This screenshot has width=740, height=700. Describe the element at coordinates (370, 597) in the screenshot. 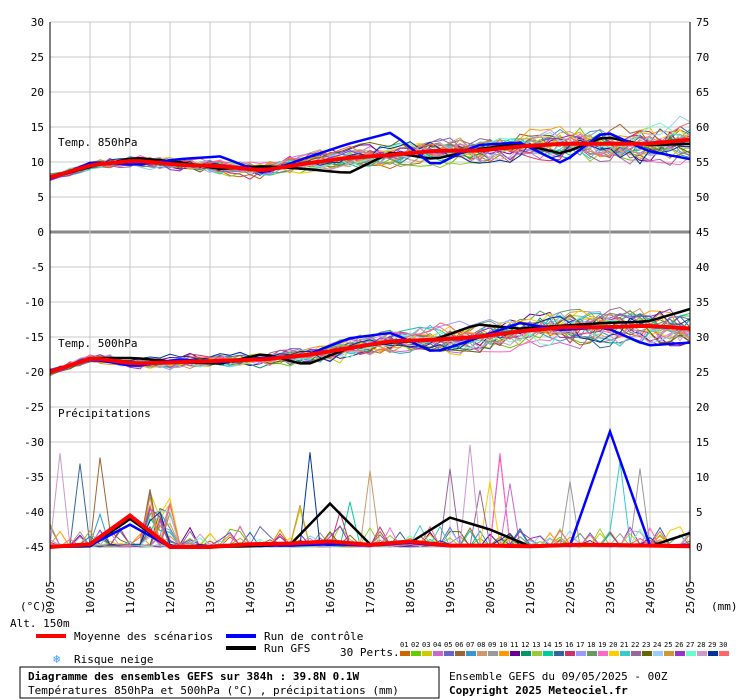

I see `x-tick-label: 17/05` at that location.